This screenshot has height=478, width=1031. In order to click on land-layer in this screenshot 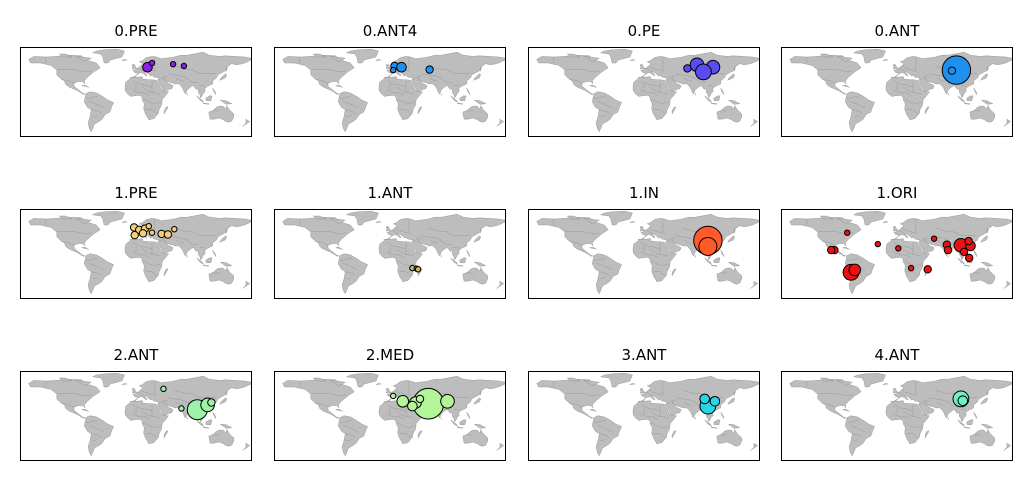, I will do `click(647, 414)`.